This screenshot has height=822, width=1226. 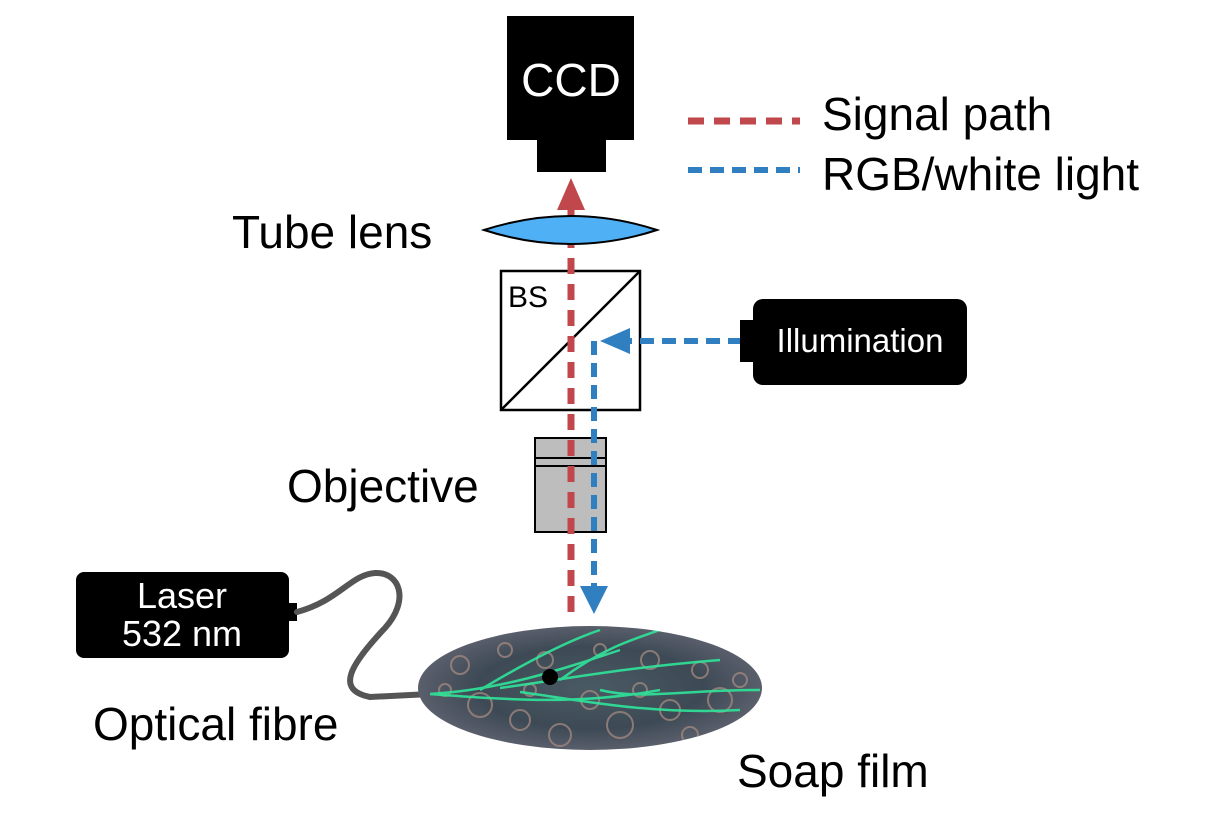 What do you see at coordinates (383, 486) in the screenshot?
I see `objective-label: Objective` at bounding box center [383, 486].